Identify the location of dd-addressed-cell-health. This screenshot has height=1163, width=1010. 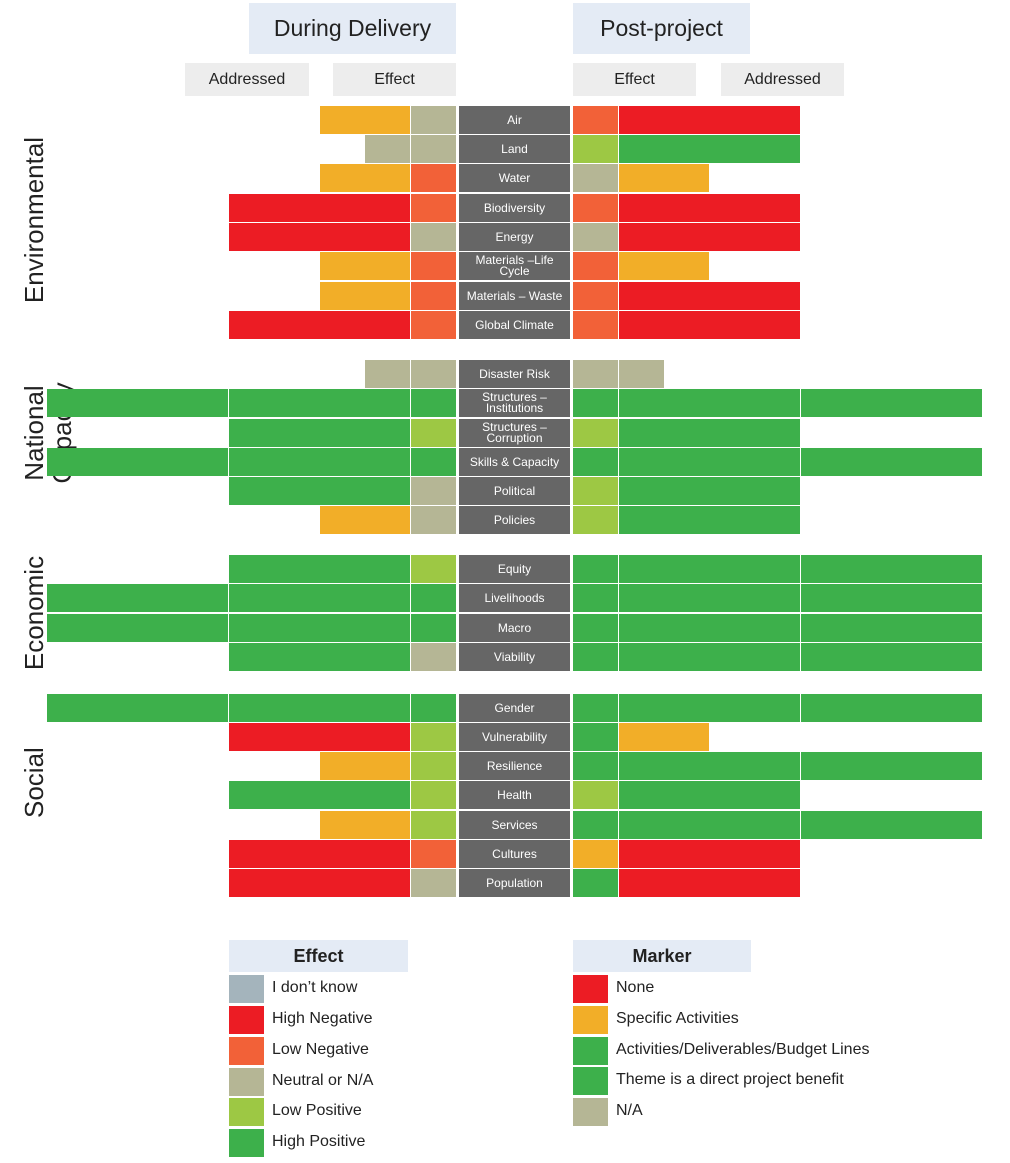
(320, 795).